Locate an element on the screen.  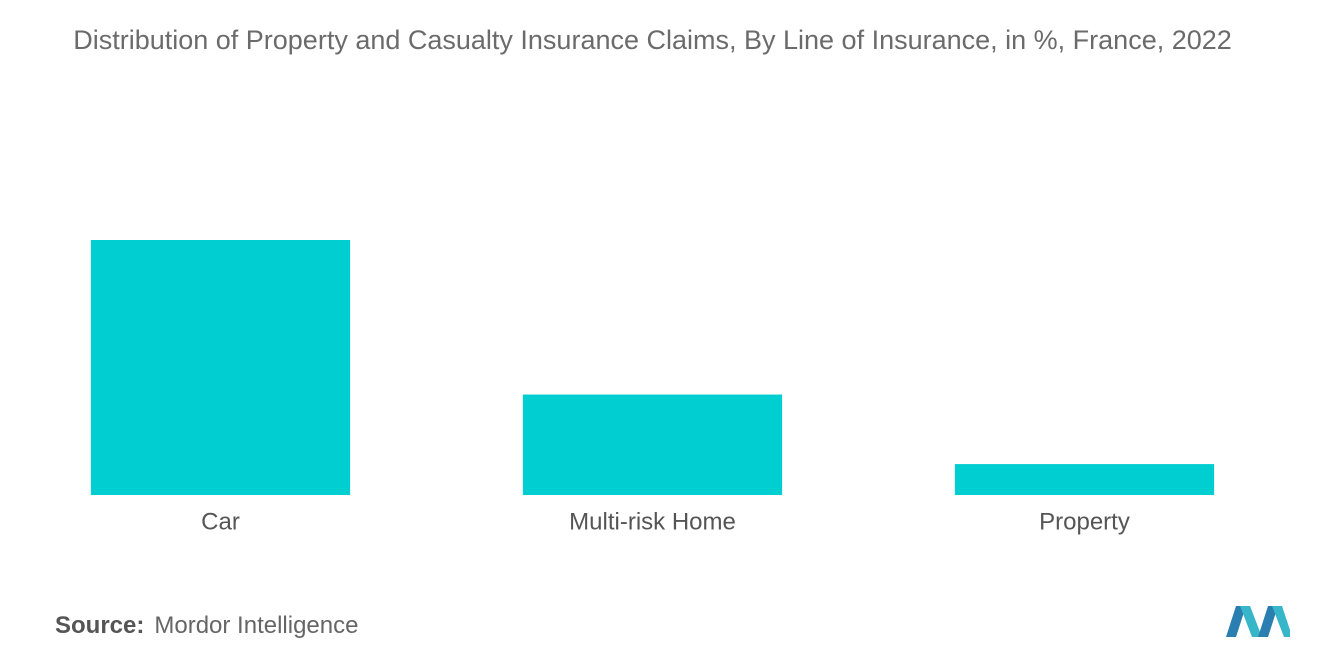
x-tick-label: Car is located at coordinates (220, 521).